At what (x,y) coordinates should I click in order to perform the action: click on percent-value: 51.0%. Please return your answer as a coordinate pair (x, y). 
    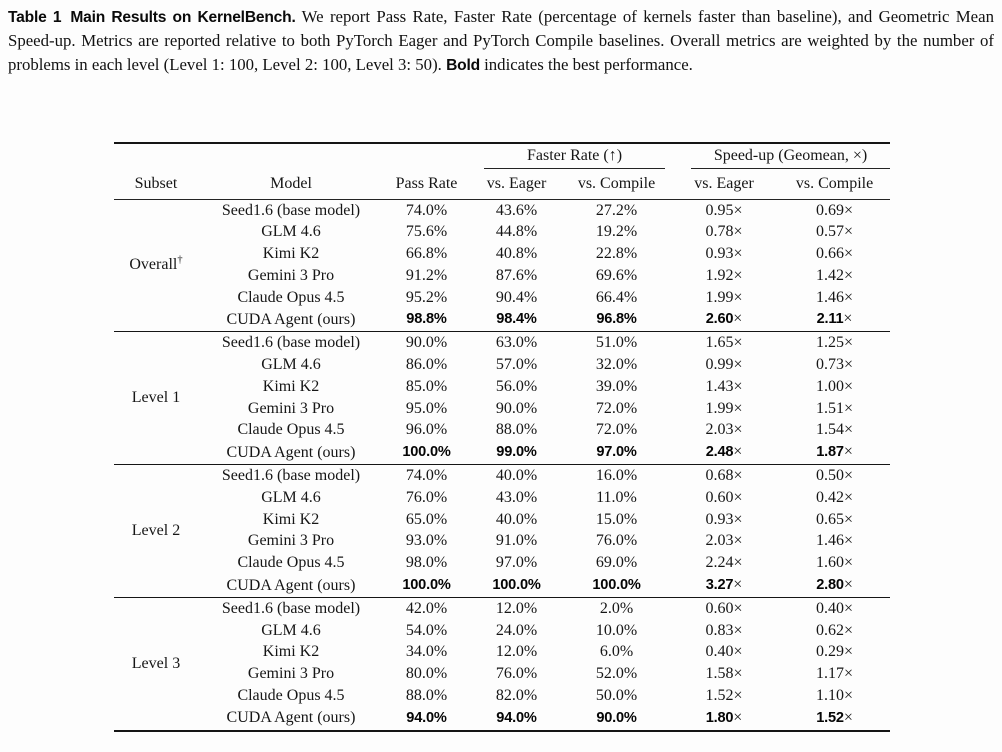
    Looking at the image, I should click on (616, 343).